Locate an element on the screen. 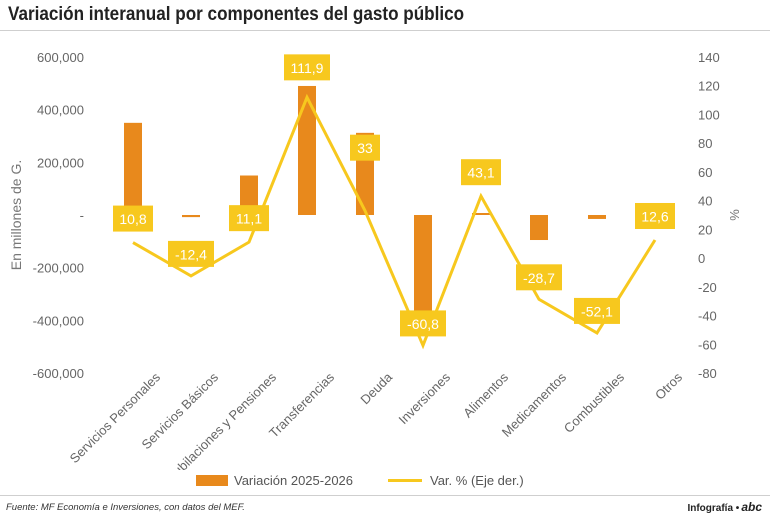 The image size is (770, 519). right-tick-label: 120 is located at coordinates (709, 86).